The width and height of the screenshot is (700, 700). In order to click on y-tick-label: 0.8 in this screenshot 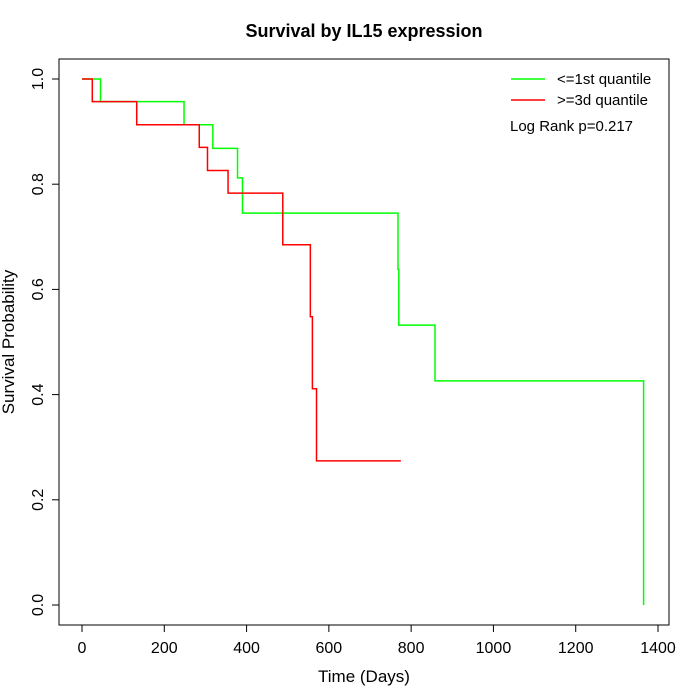, I will do `click(38, 184)`.